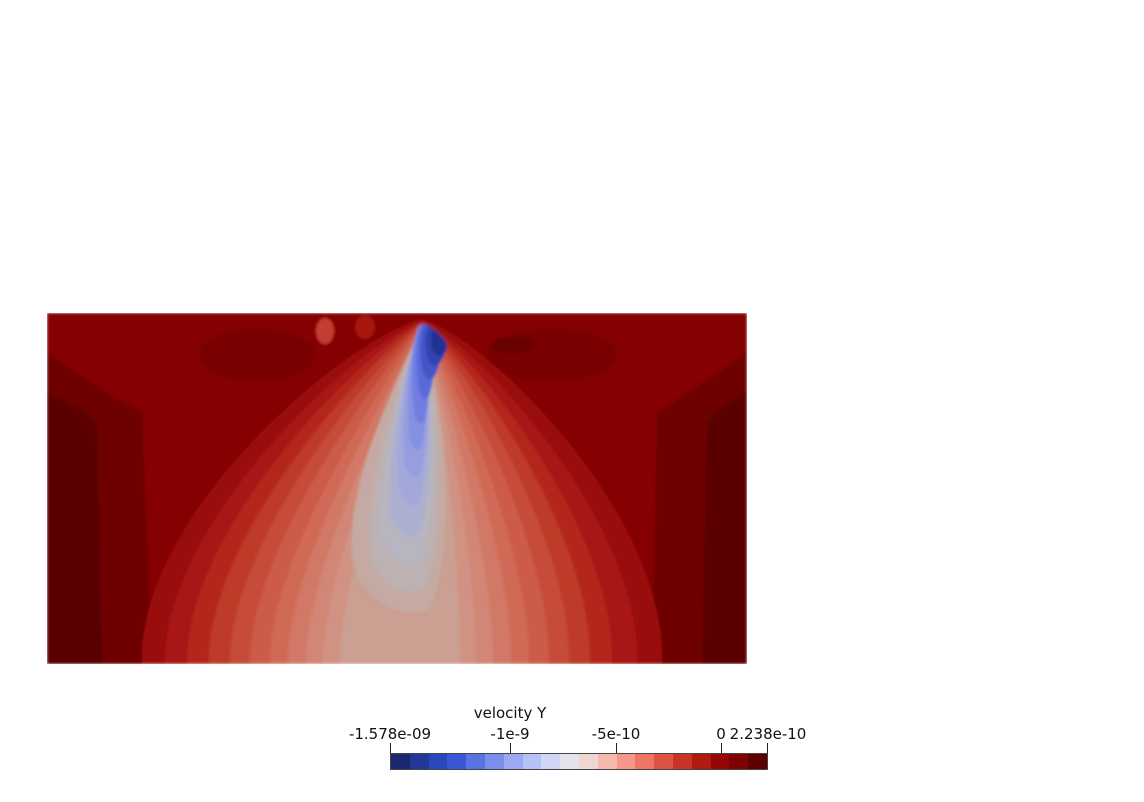 This screenshot has width=1144, height=802. Describe the element at coordinates (510, 734) in the screenshot. I see `colorbar-label-tick-1: -1e-9` at that location.